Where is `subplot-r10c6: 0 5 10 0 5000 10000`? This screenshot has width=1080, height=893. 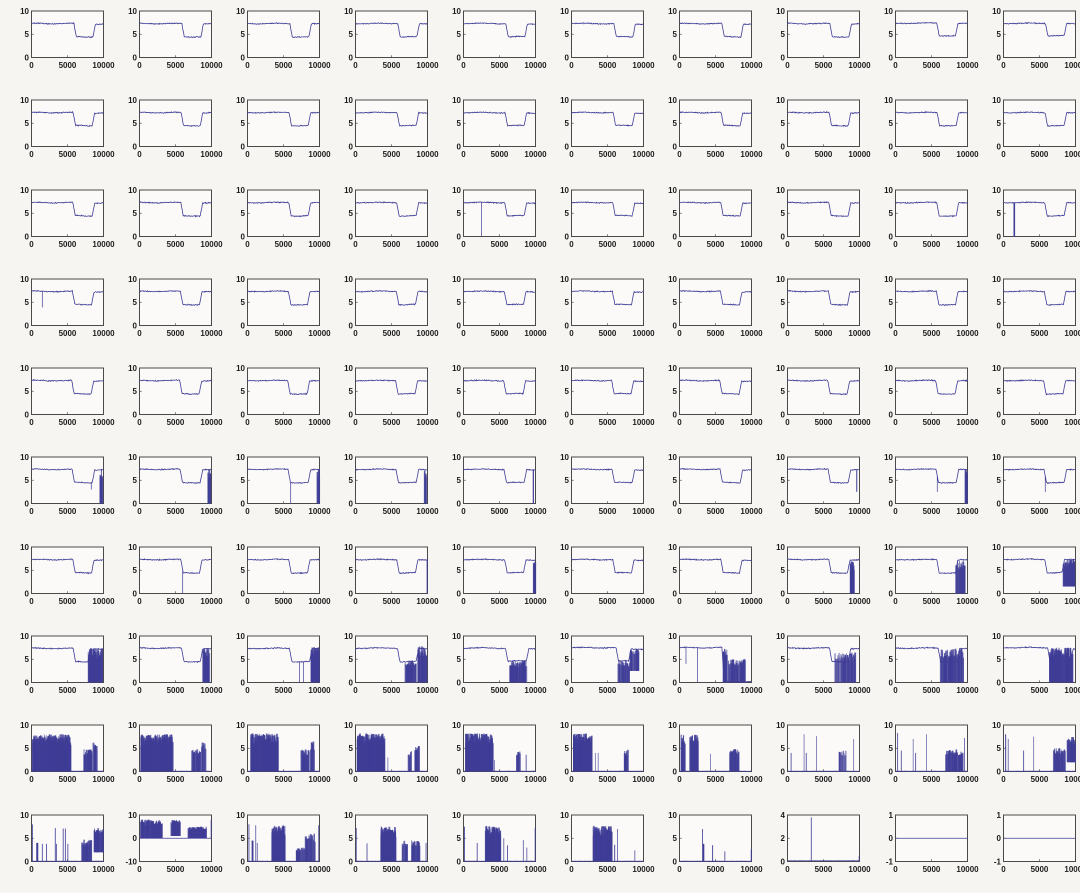
subplot-r10c6: 0 5 10 0 5000 10000 is located at coordinates (597, 848).